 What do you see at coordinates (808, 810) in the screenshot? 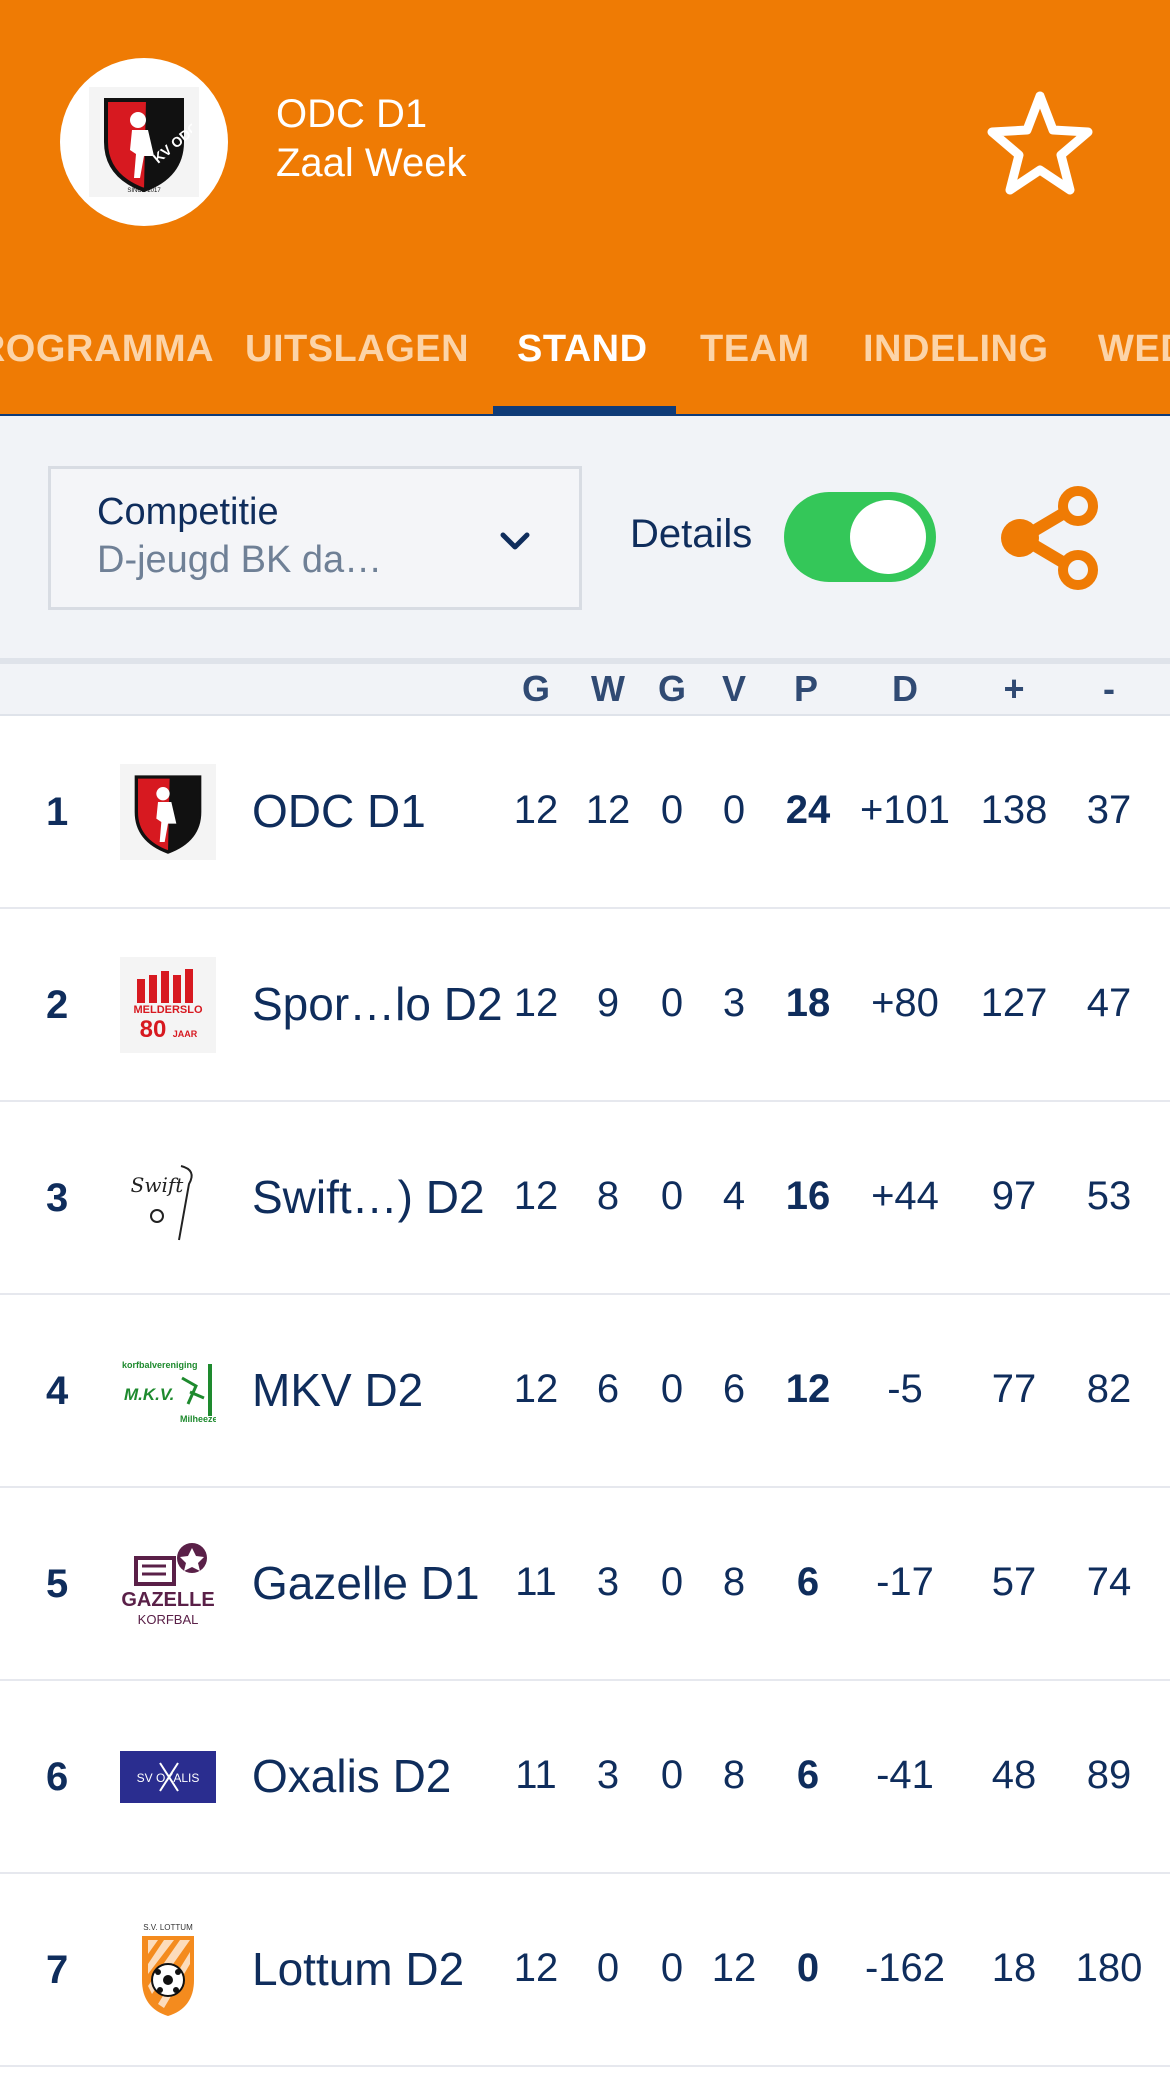
I see `points: 24` at bounding box center [808, 810].